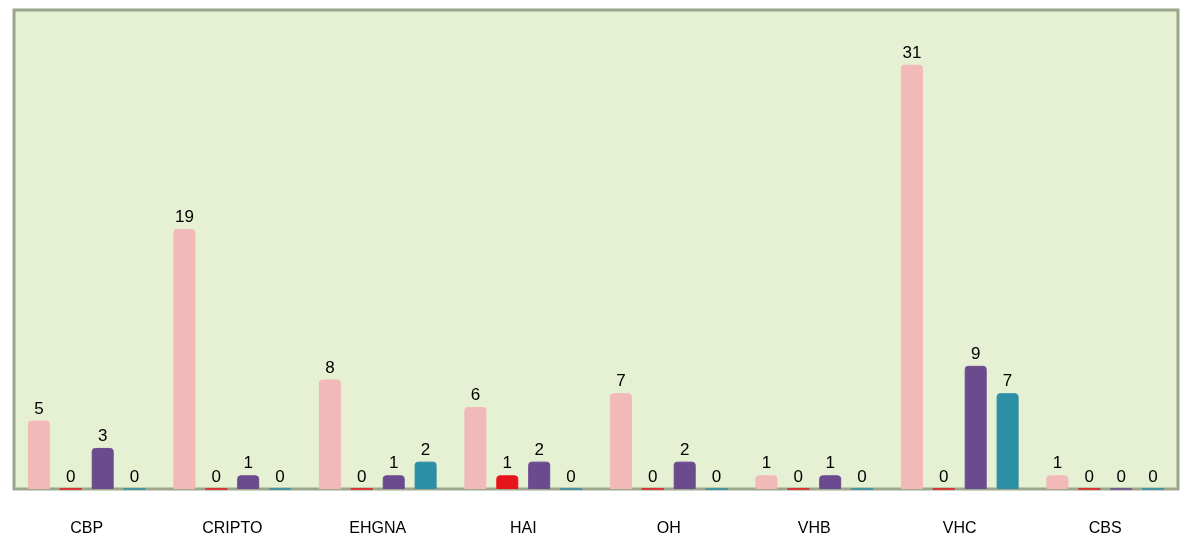  Describe the element at coordinates (814, 527) in the screenshot. I see `x-tick-label: VHB` at that location.